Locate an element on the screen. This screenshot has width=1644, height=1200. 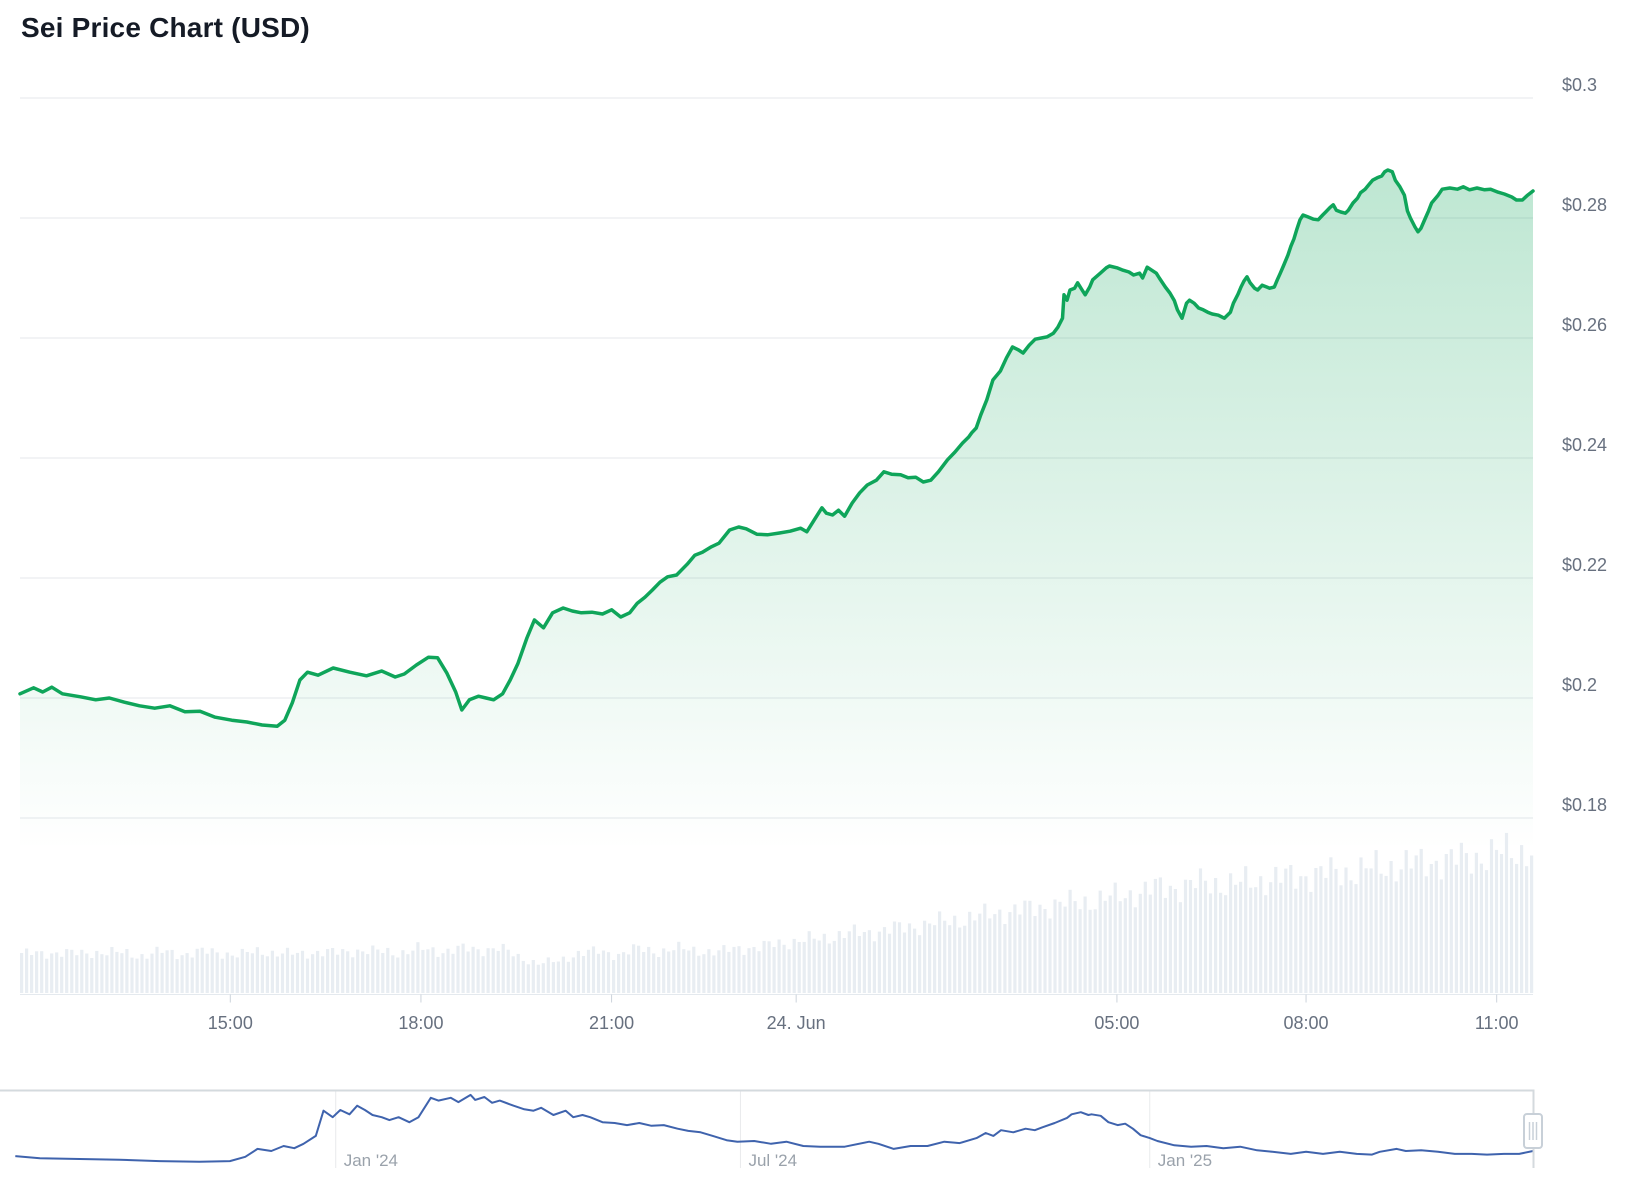
navigator: Jan '24 Jul '24 Jan '25 is located at coordinates (771, 1130).